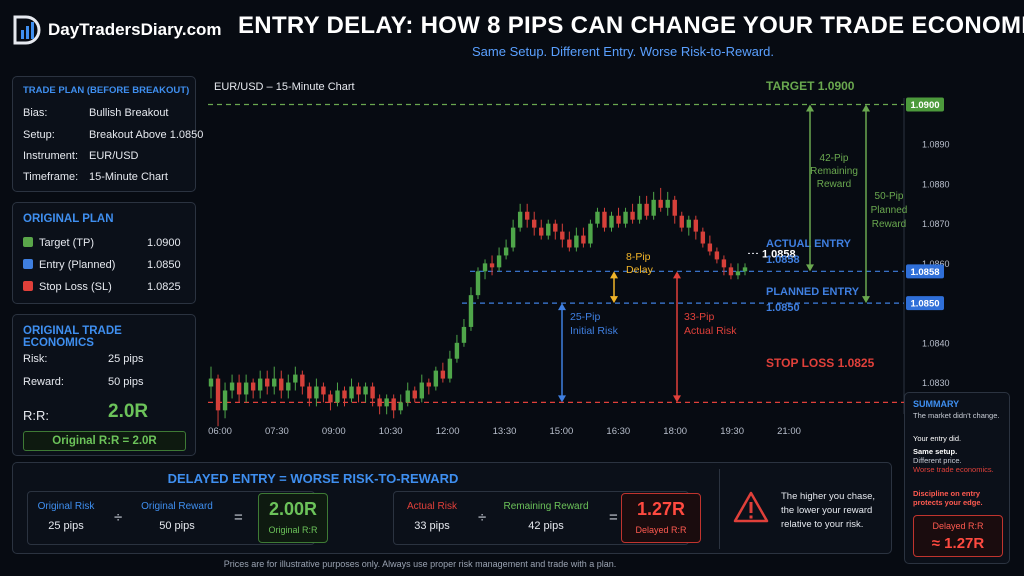 This screenshot has width=1024, height=576. Describe the element at coordinates (106, 90) in the screenshot. I see `trade-plan-title: TRADE PLAN (BEFORE BREAKOUT)` at that location.